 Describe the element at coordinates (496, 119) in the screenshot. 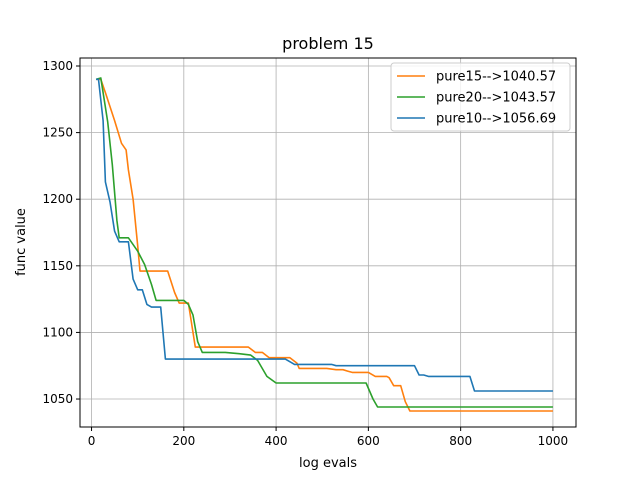

I see `legend-label-2: pure10-->1056.69` at that location.